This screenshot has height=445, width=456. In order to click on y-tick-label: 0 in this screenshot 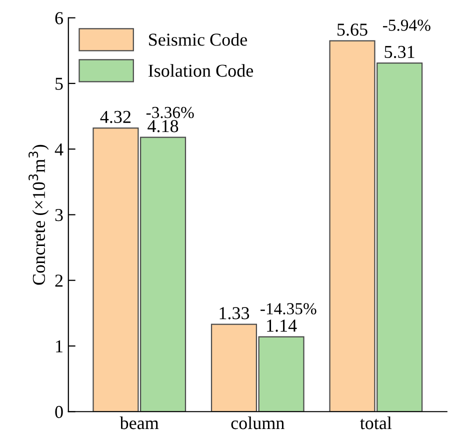, I will do `click(59, 412)`.